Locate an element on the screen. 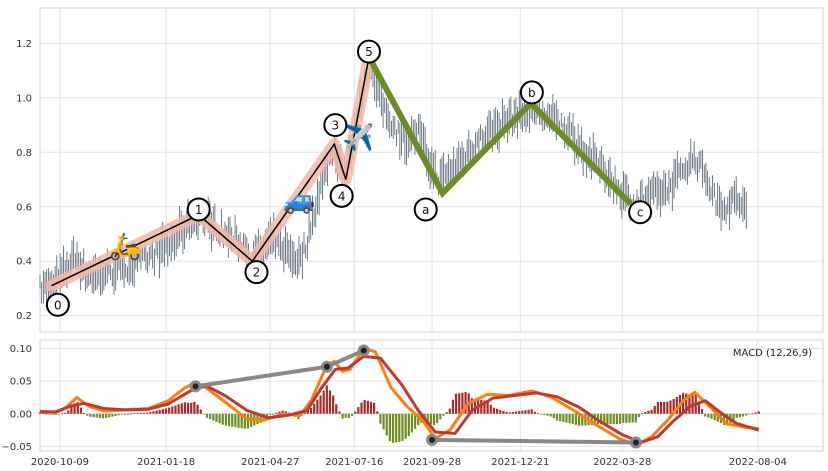 The height and width of the screenshot is (471, 828). price-y-tick-label: 1.2 is located at coordinates (24, 44).